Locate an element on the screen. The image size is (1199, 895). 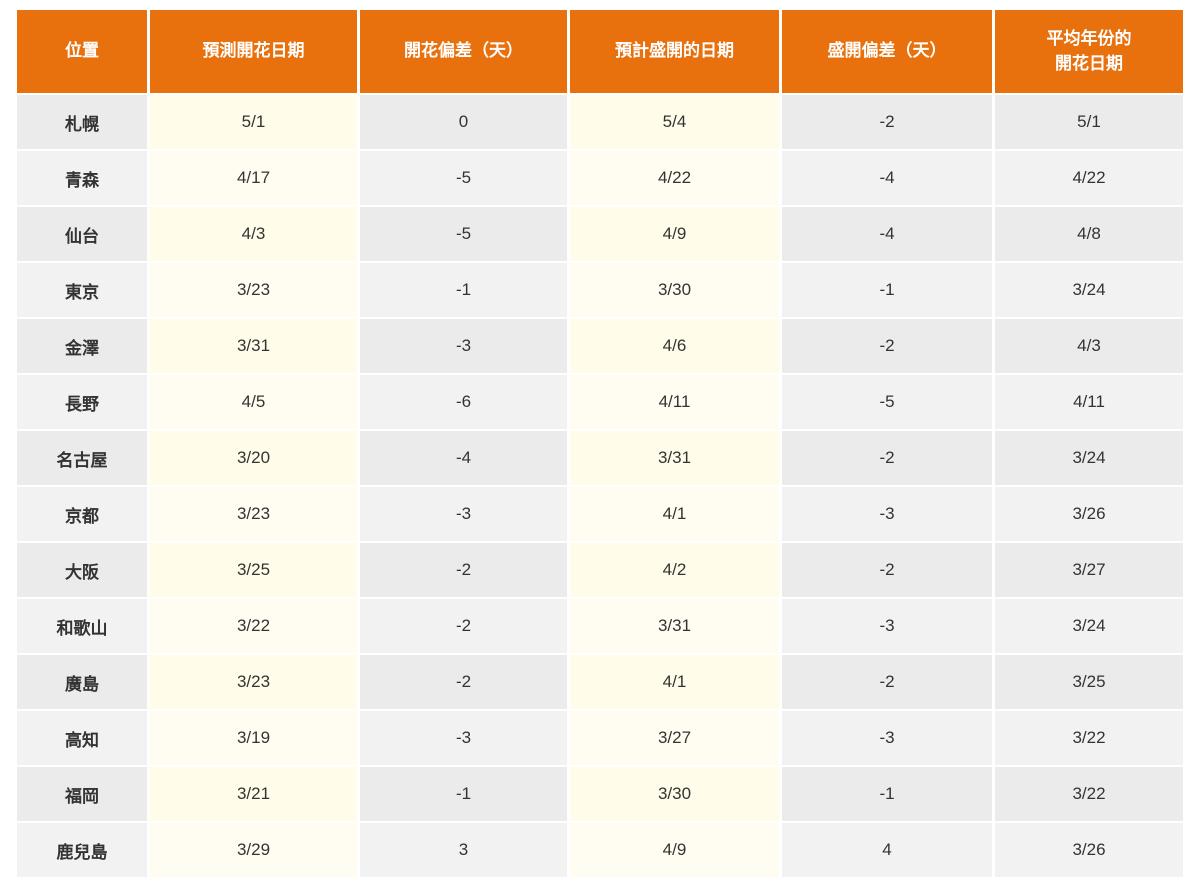
table-row: 鹿兒島 3/29 3 4/9 4 3/26 is located at coordinates (600, 851).